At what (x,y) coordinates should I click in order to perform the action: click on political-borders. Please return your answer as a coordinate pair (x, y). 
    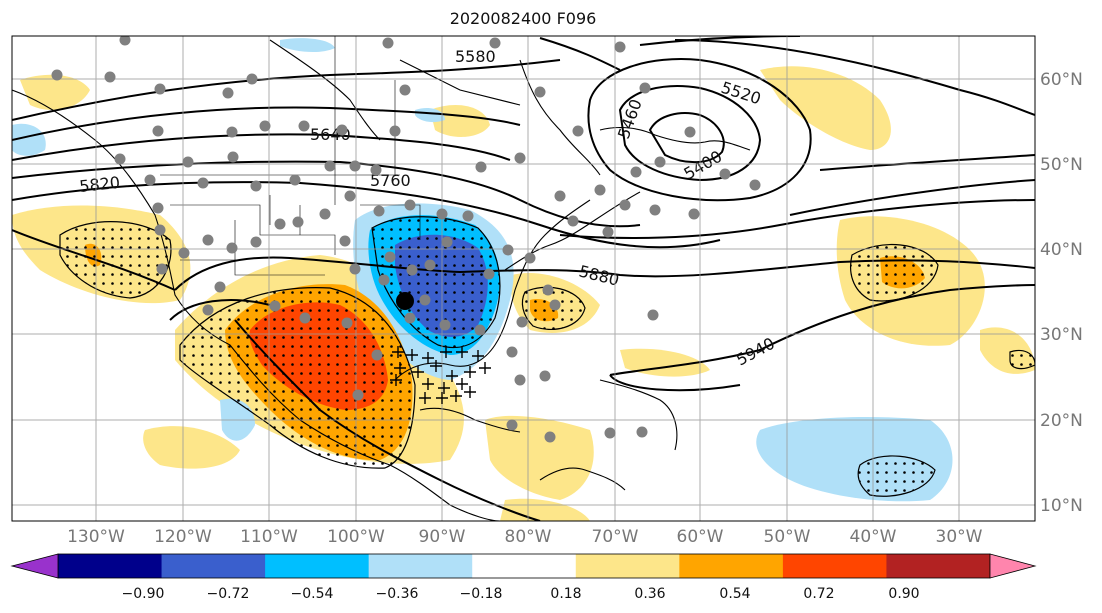
    Looking at the image, I should click on (290, 156).